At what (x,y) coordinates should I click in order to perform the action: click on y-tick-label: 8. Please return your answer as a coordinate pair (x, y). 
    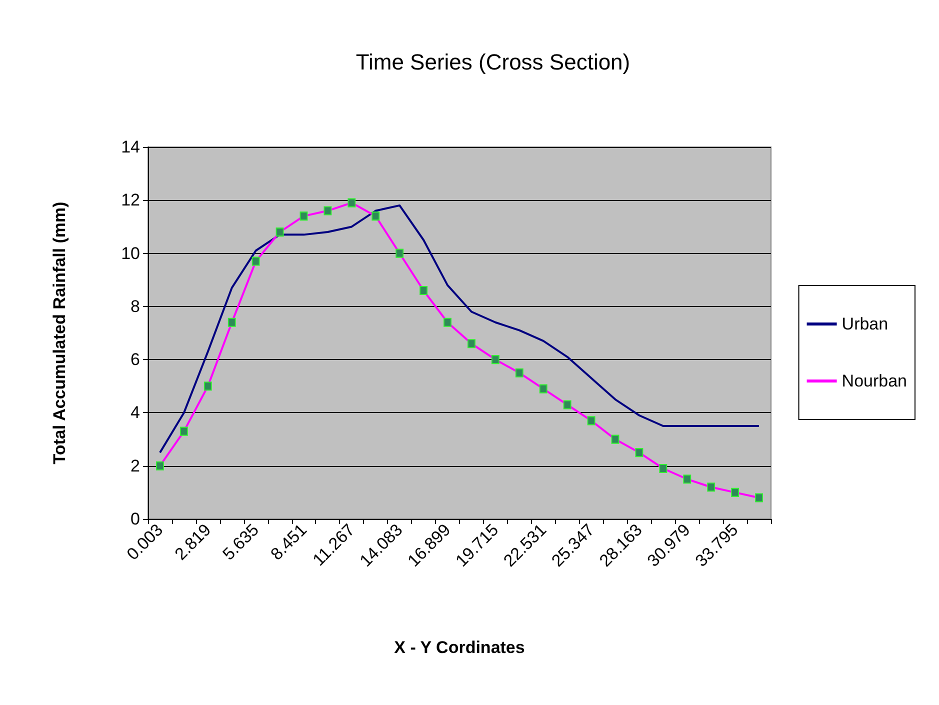
    Looking at the image, I should click on (135, 306).